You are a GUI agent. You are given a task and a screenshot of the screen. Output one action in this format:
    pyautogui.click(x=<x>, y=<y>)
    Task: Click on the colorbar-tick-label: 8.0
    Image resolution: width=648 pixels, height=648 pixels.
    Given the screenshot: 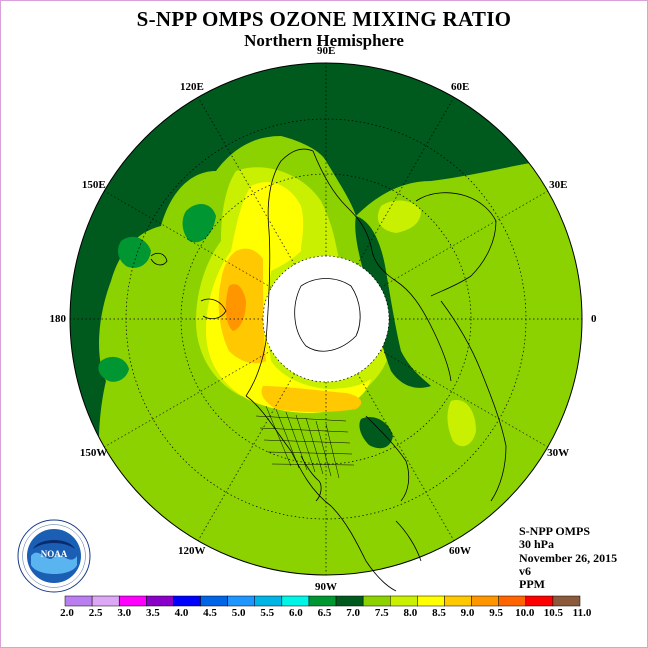 What is the action you would take?
    pyautogui.click(x=410, y=613)
    